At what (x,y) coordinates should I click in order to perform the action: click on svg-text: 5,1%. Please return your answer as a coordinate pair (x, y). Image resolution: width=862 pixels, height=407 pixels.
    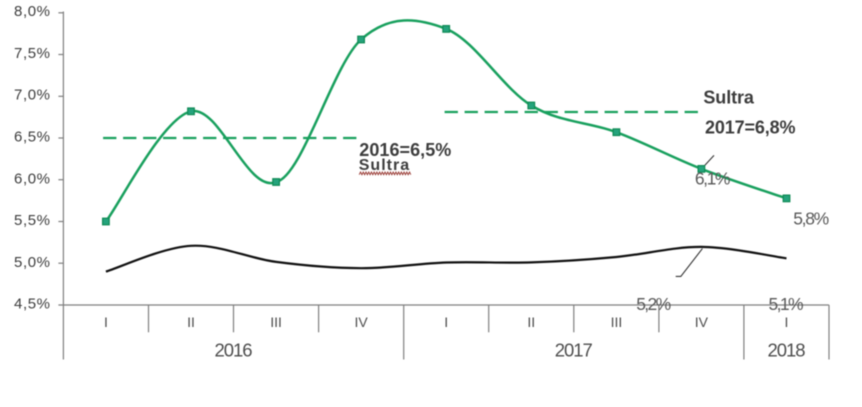
    Looking at the image, I should click on (786, 304).